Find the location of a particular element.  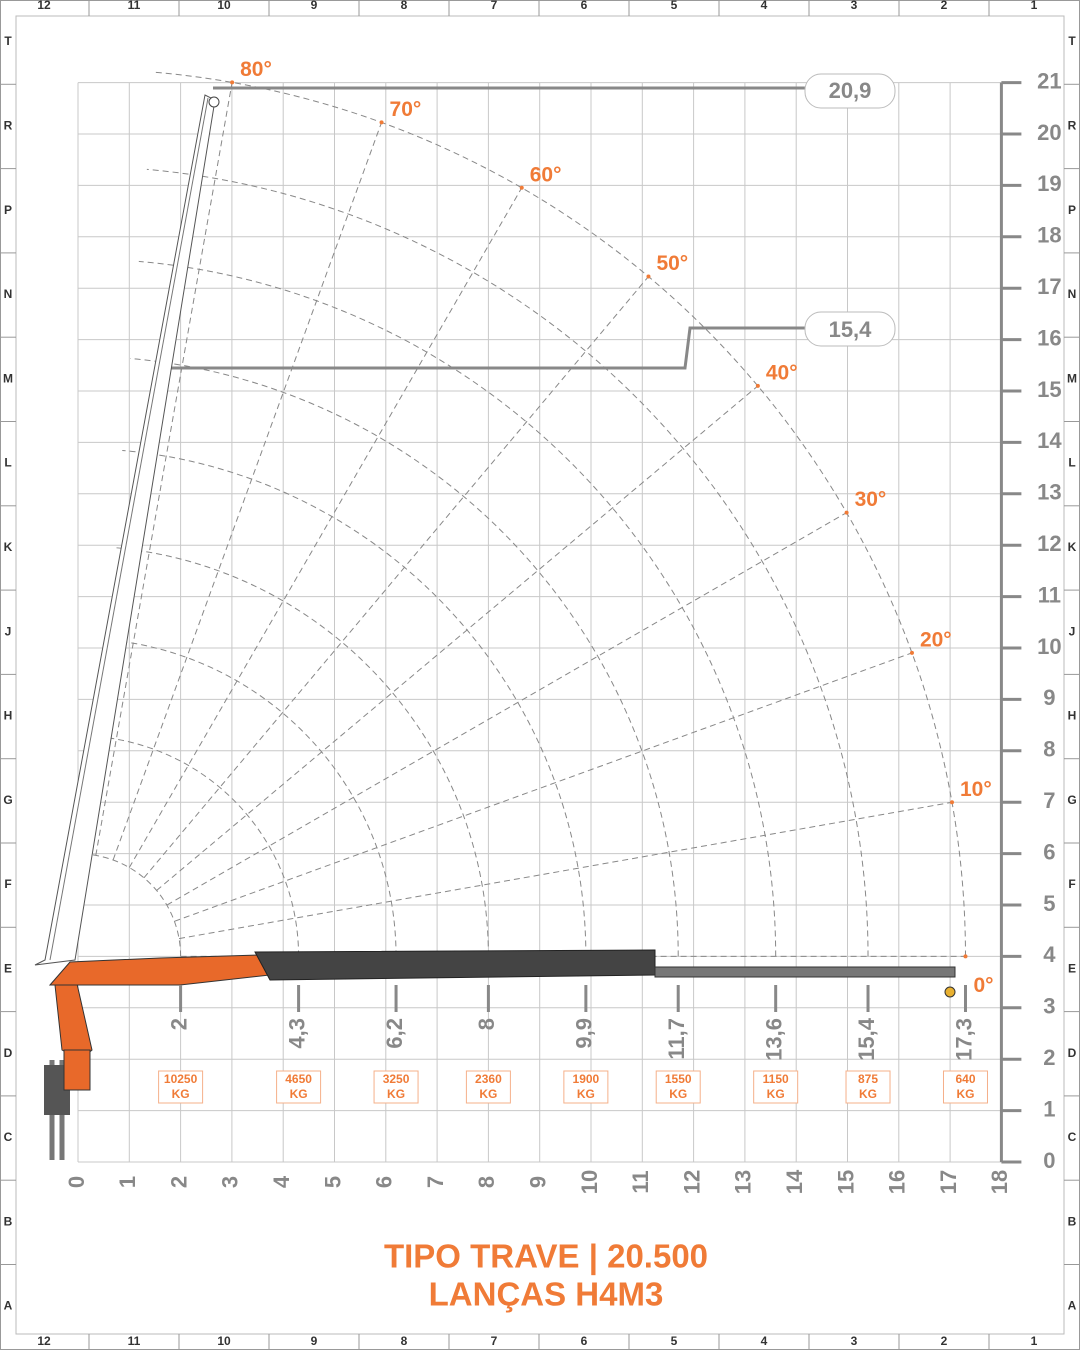

load-value: 640 is located at coordinates (965, 1079).